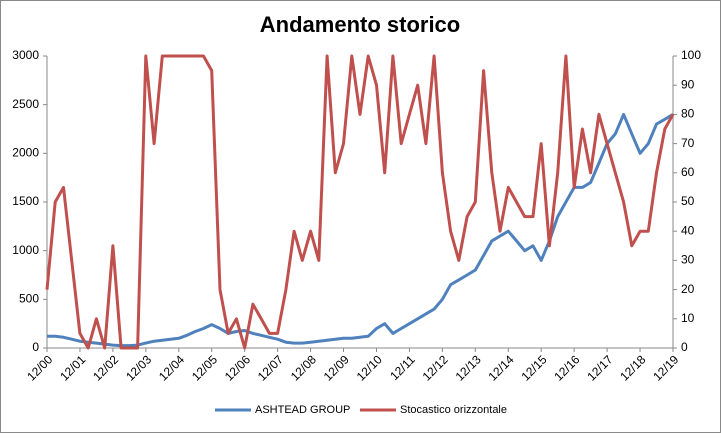  What do you see at coordinates (688, 289) in the screenshot?
I see `y2-tick-label: 20` at bounding box center [688, 289].